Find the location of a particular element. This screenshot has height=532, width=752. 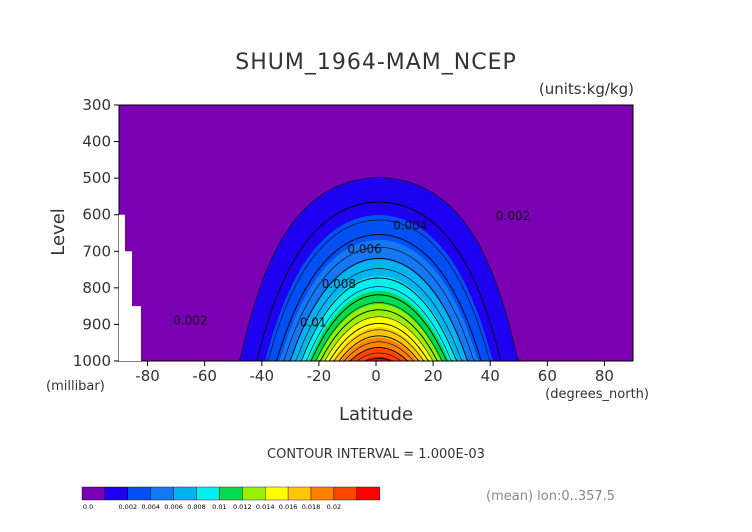

y-tick-label-6: 900 is located at coordinates (96, 324).